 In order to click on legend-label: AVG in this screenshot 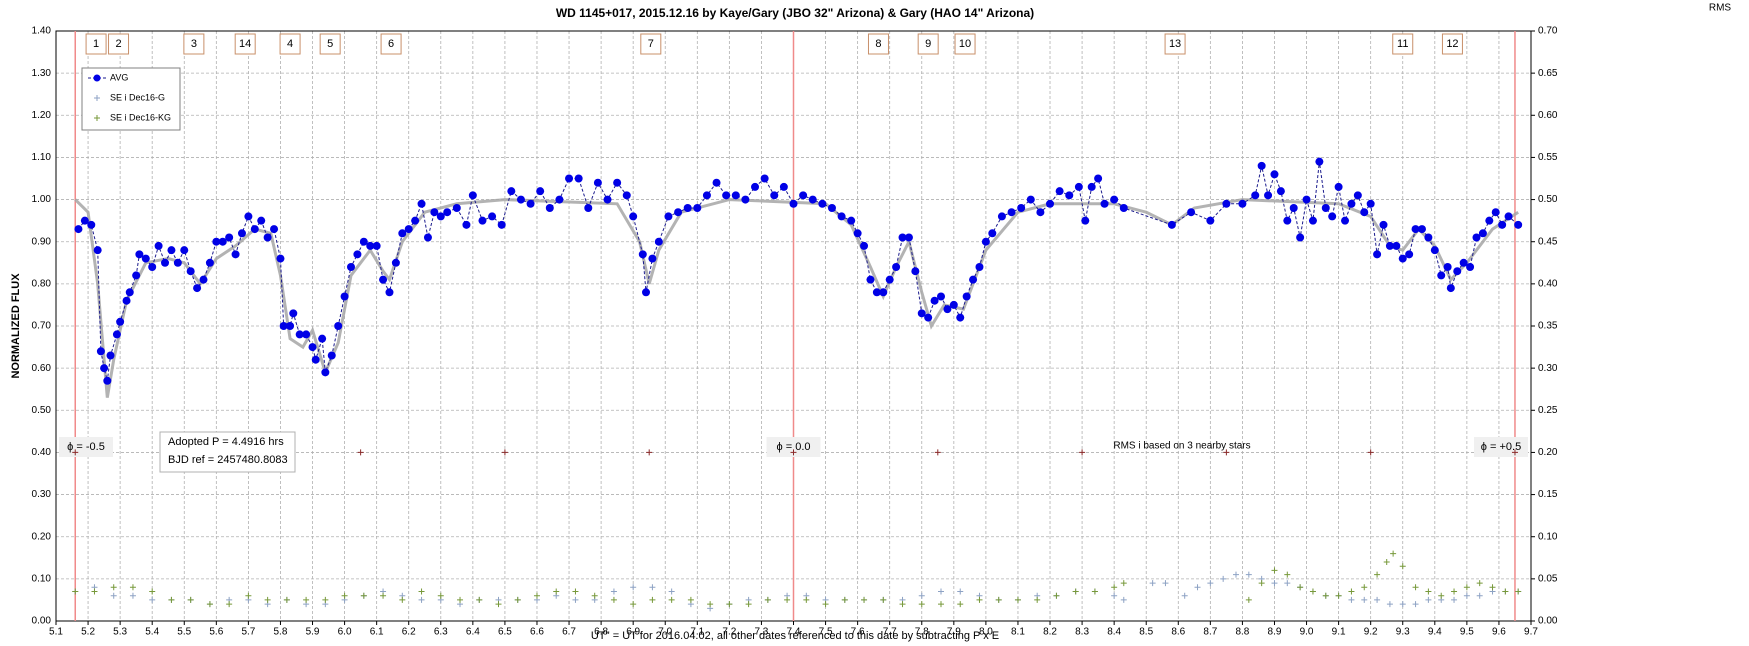, I will do `click(119, 77)`.